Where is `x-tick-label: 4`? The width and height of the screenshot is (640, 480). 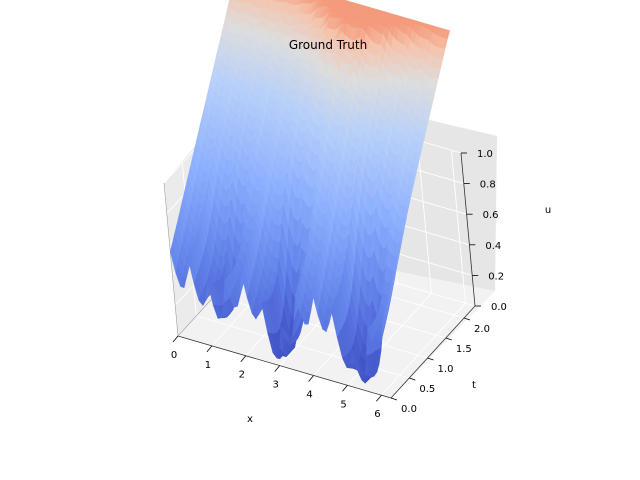 x-tick-label: 4 is located at coordinates (309, 395).